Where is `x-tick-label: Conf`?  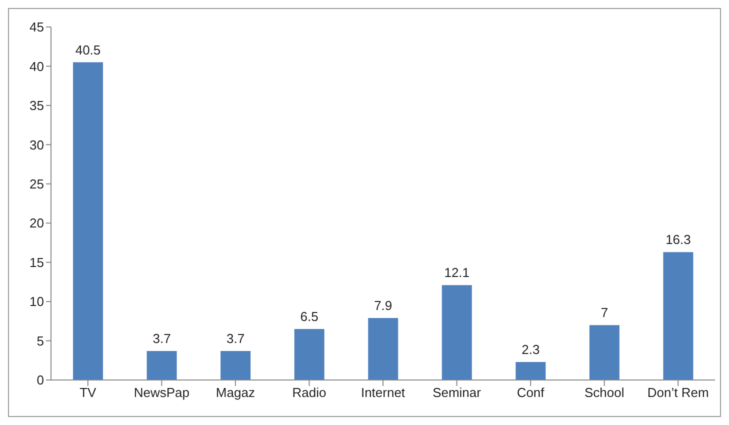 x-tick-label: Conf is located at coordinates (530, 392).